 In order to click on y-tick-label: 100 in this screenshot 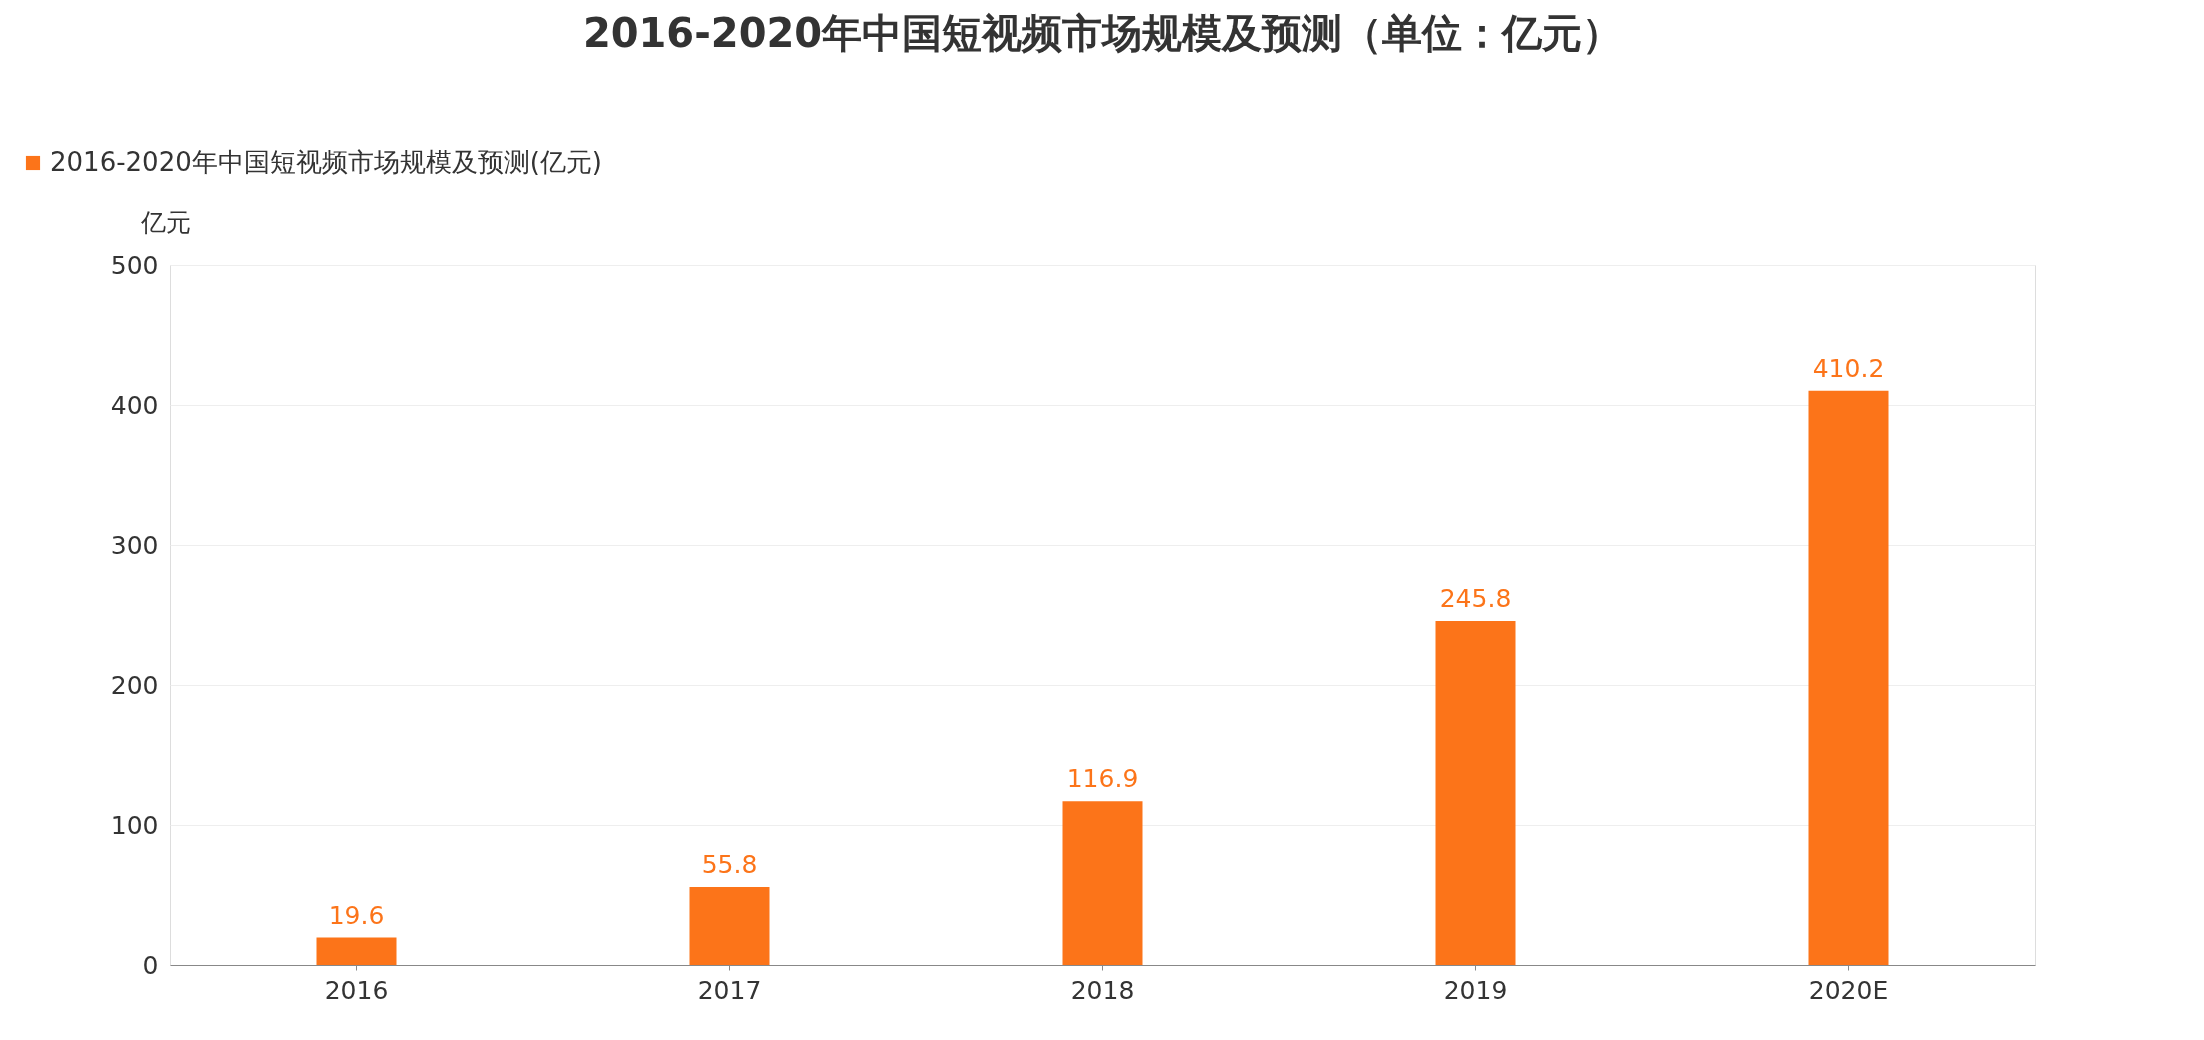, I will do `click(134, 825)`.